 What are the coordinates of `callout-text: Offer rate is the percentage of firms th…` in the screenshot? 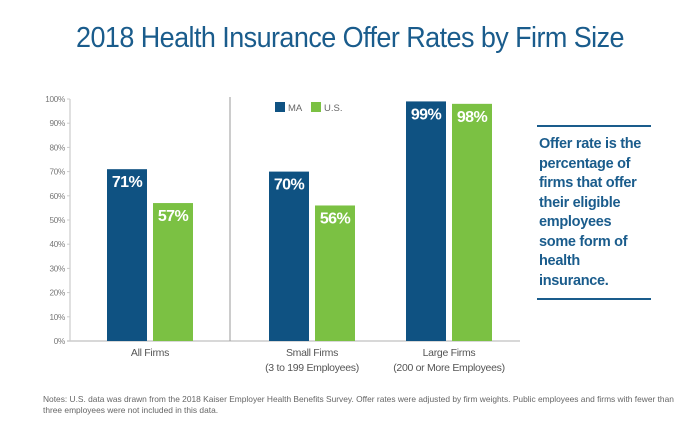 It's located at (590, 212).